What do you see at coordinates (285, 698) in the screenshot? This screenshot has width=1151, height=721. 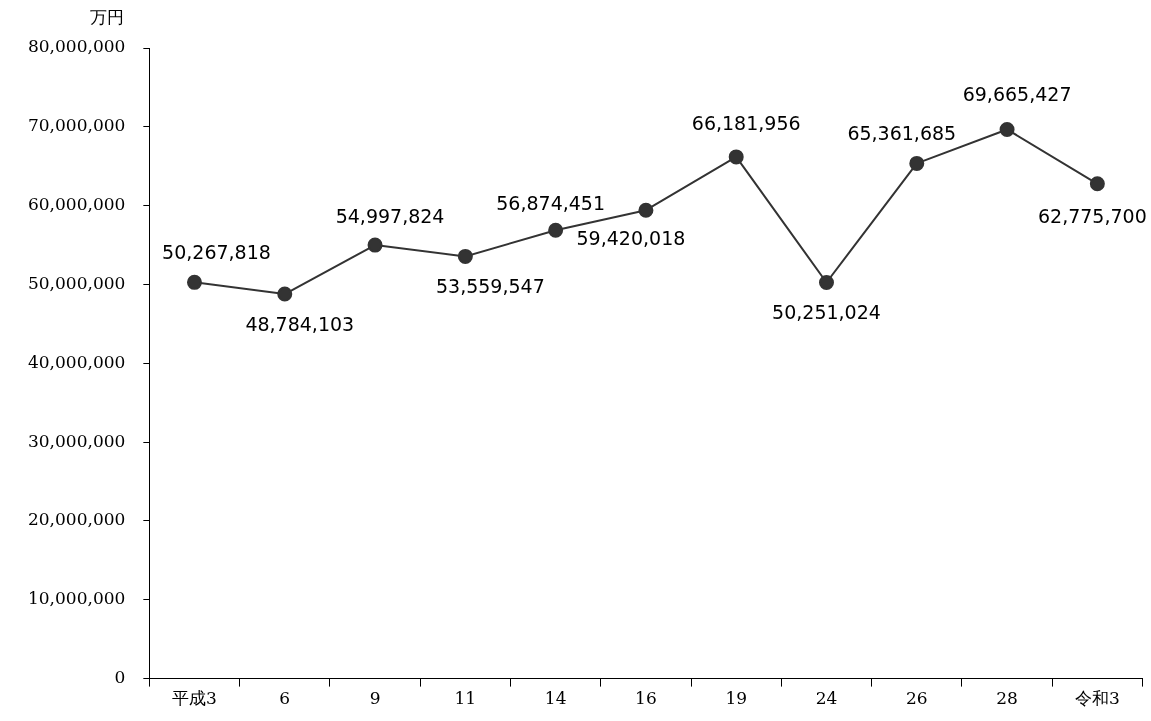 I see `x-tick-label: 6` at bounding box center [285, 698].